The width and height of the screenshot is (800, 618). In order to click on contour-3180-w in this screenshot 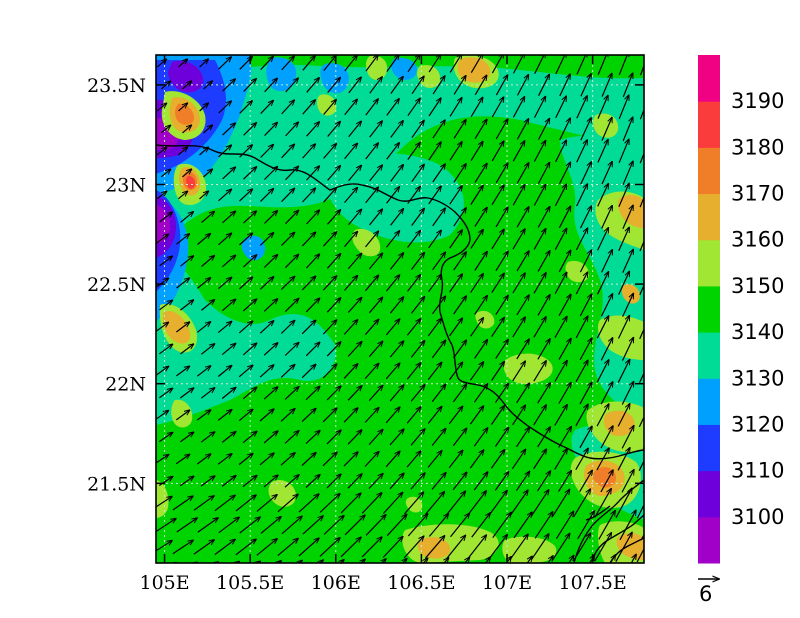, I will do `click(191, 182)`.